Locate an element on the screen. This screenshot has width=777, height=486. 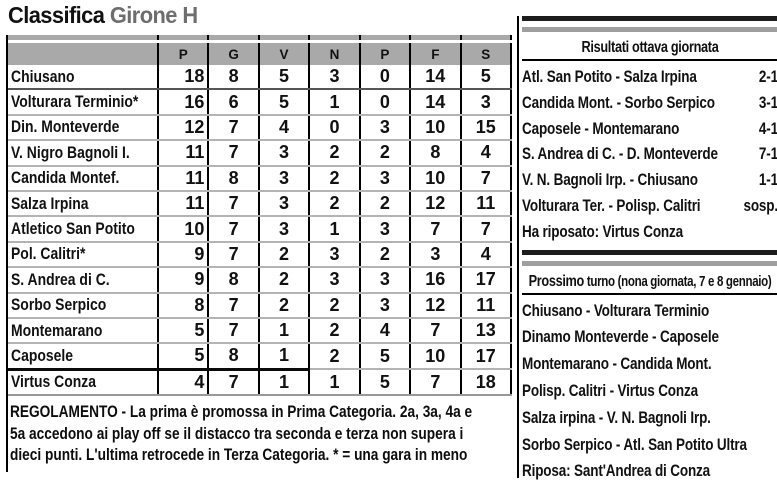
goals-against-cell: 3 is located at coordinates (485, 102).